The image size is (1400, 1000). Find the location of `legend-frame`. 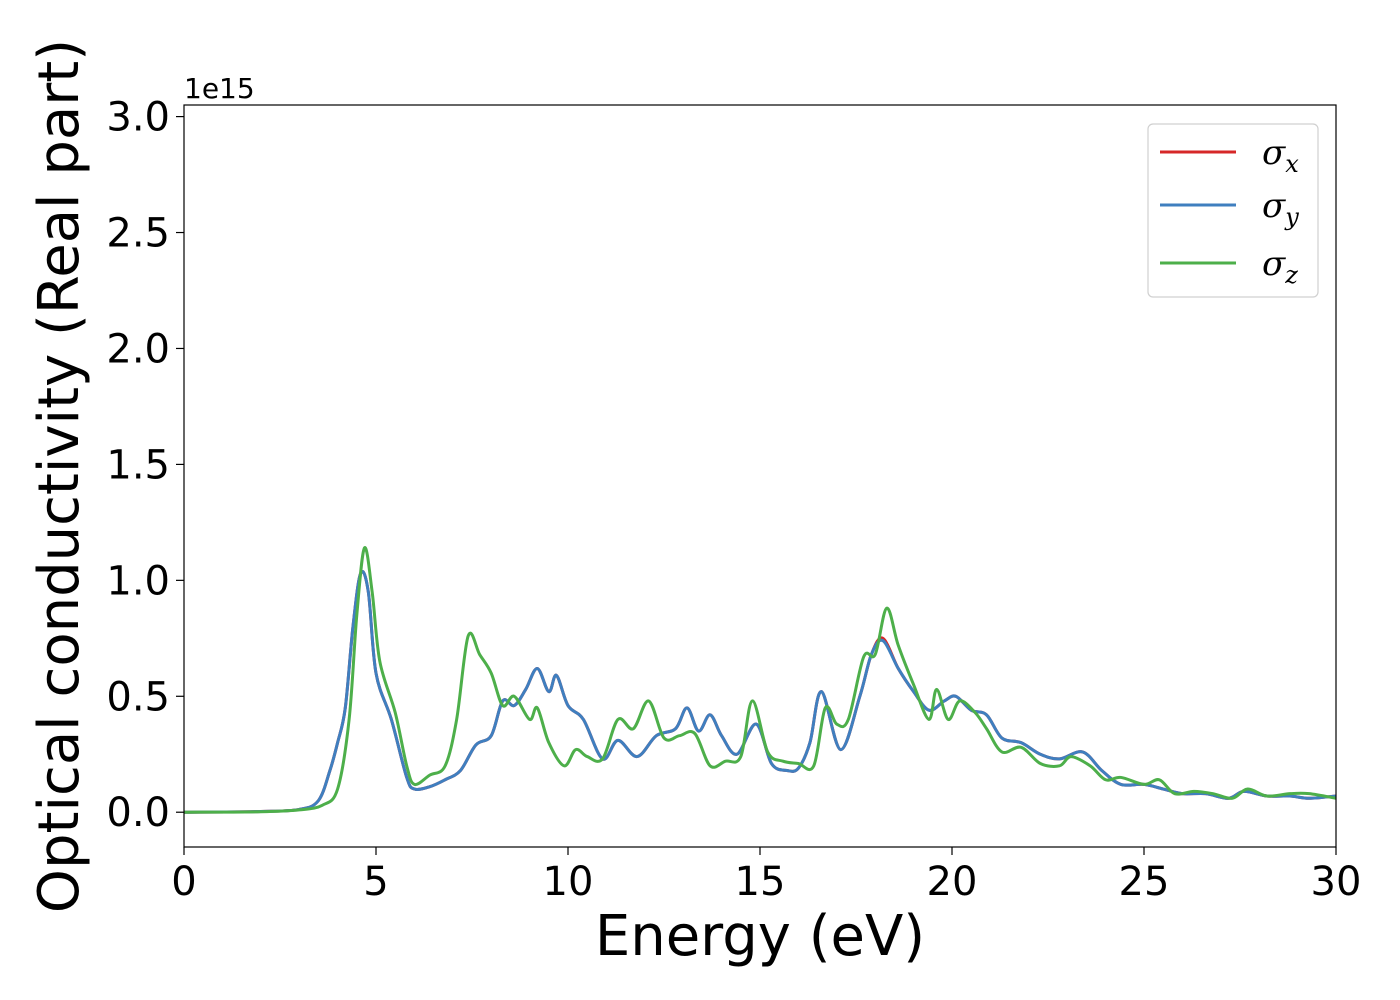

legend-frame is located at coordinates (1233, 210).